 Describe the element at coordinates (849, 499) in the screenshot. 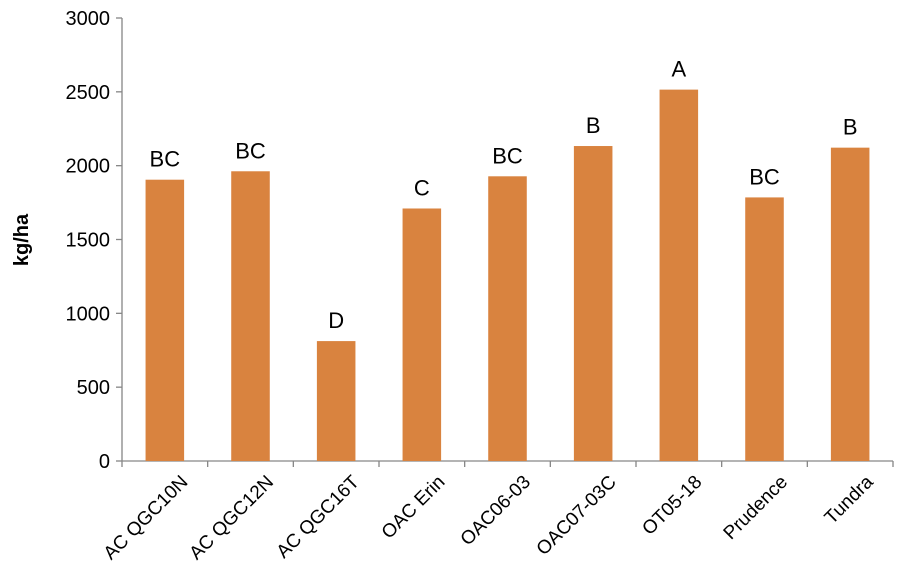

I see `category-label: Tundra` at that location.